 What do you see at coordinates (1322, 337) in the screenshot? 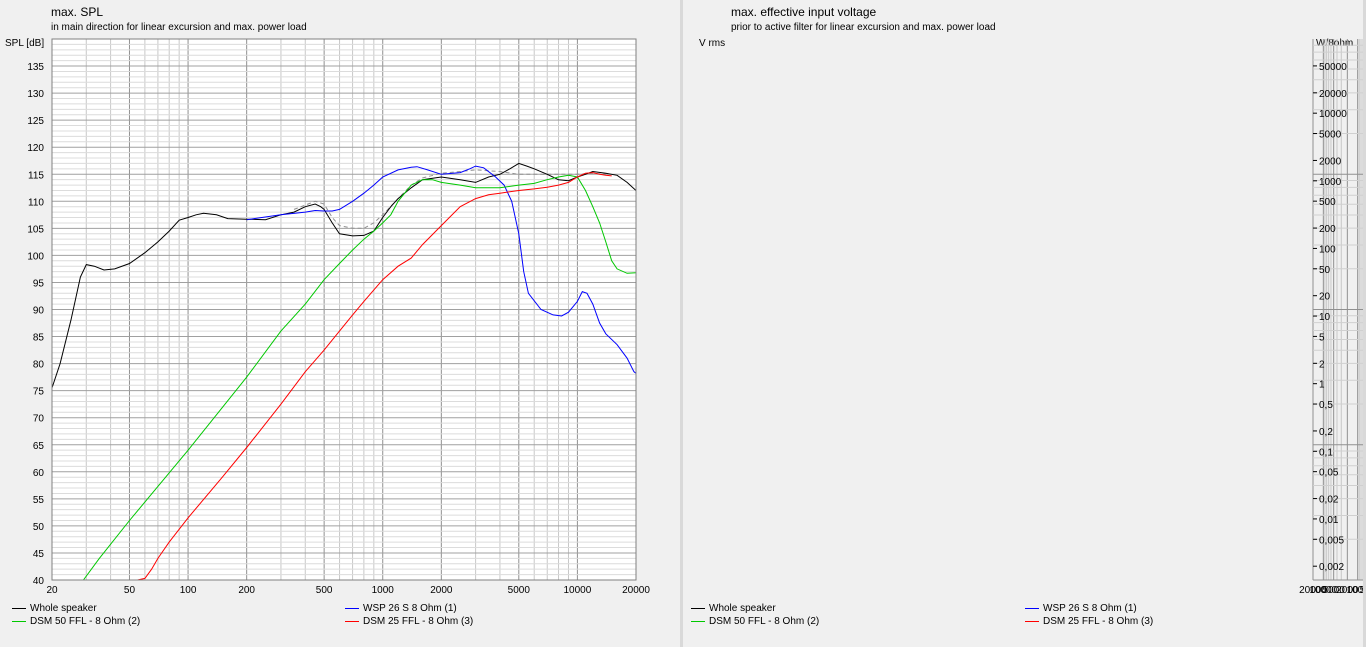
I see `right-tick-label: 5` at bounding box center [1322, 337].